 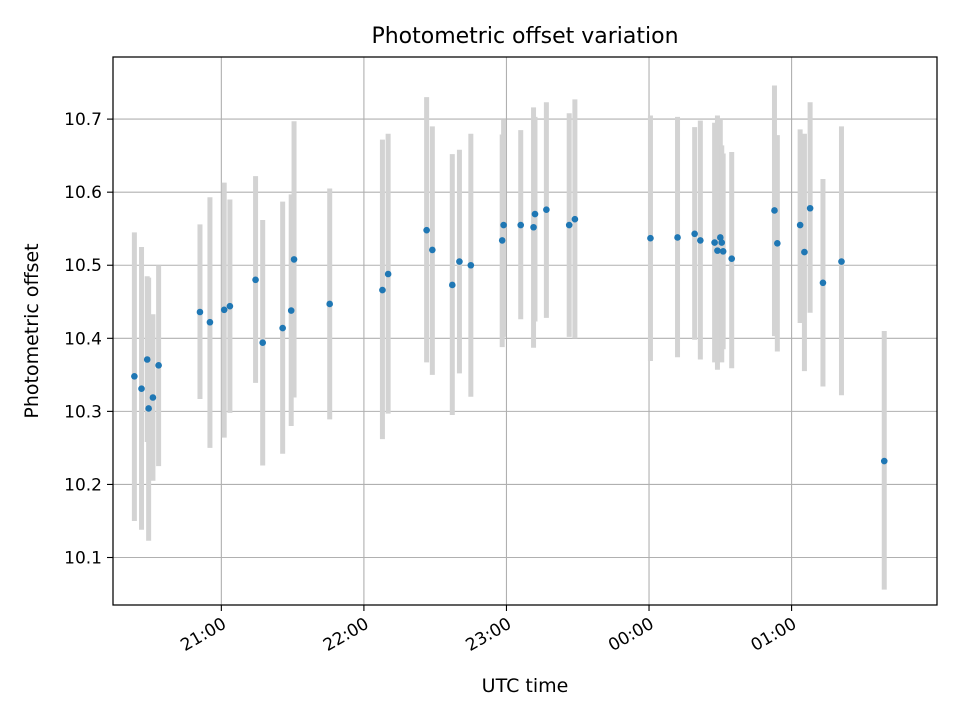 What do you see at coordinates (524, 36) in the screenshot?
I see `chart-title: Photometric offset variation` at bounding box center [524, 36].